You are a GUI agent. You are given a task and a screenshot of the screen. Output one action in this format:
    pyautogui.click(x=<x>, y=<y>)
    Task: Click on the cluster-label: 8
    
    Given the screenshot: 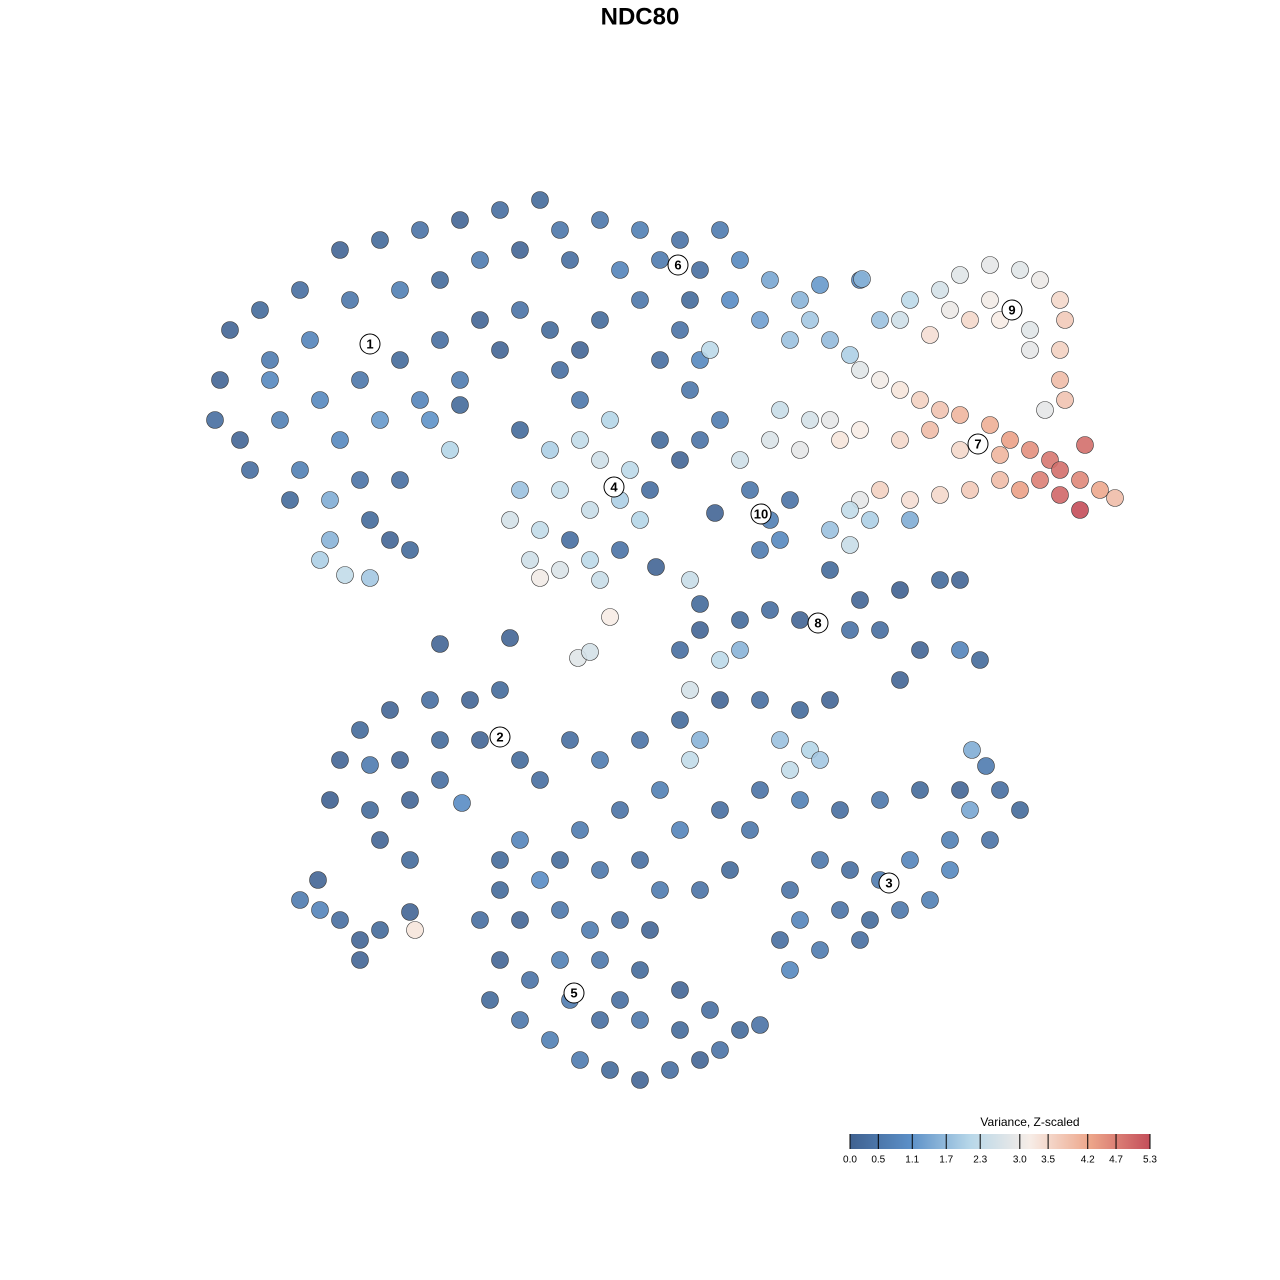 What is the action you would take?
    pyautogui.click(x=817, y=622)
    